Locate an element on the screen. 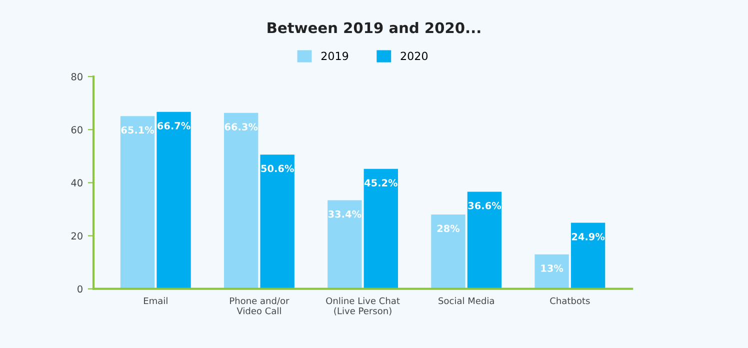  y-tick-label: 0 is located at coordinates (80, 289).